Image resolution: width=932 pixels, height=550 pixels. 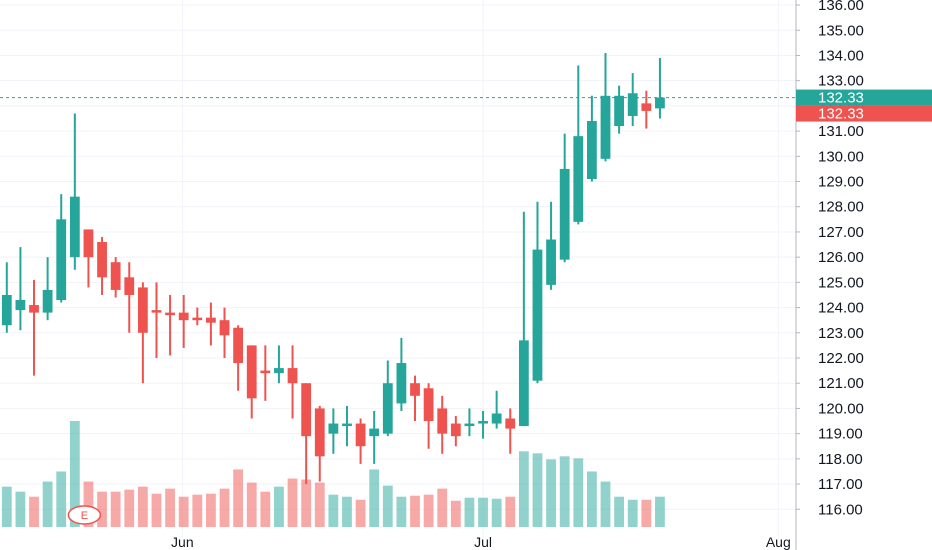 I want to click on y-tick-label: 120.00, so click(x=841, y=408).